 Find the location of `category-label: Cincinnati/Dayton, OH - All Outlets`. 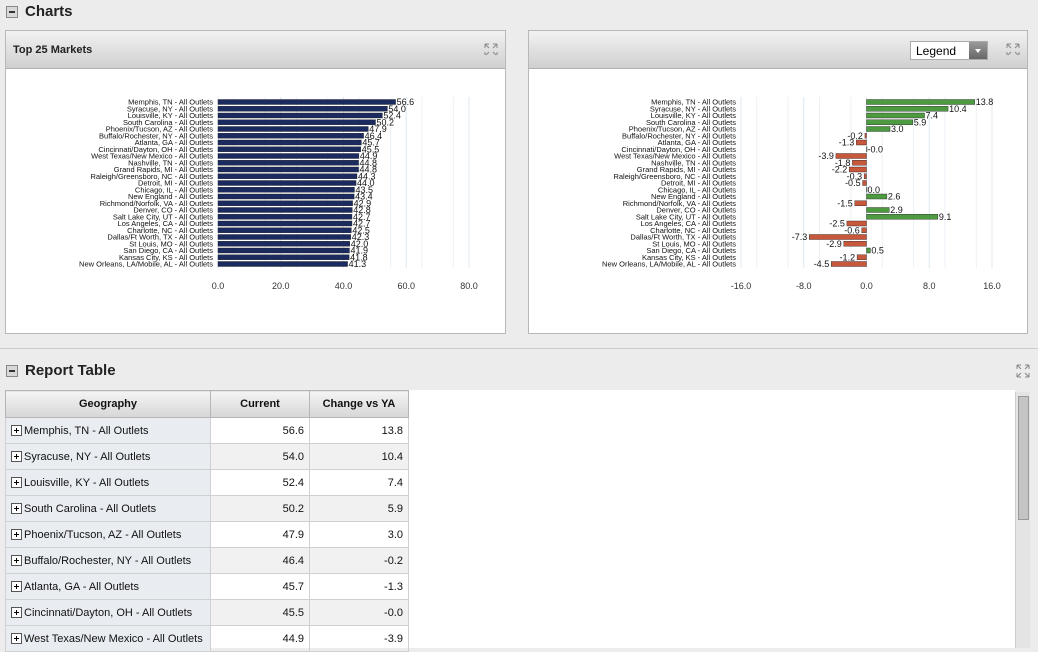

category-label: Cincinnati/Dayton, OH - All Outlets is located at coordinates (678, 149).